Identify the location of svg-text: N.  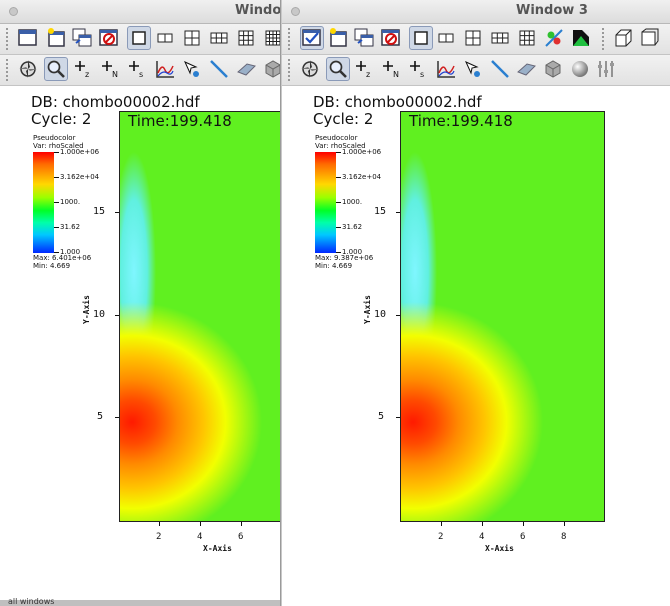
(396, 74).